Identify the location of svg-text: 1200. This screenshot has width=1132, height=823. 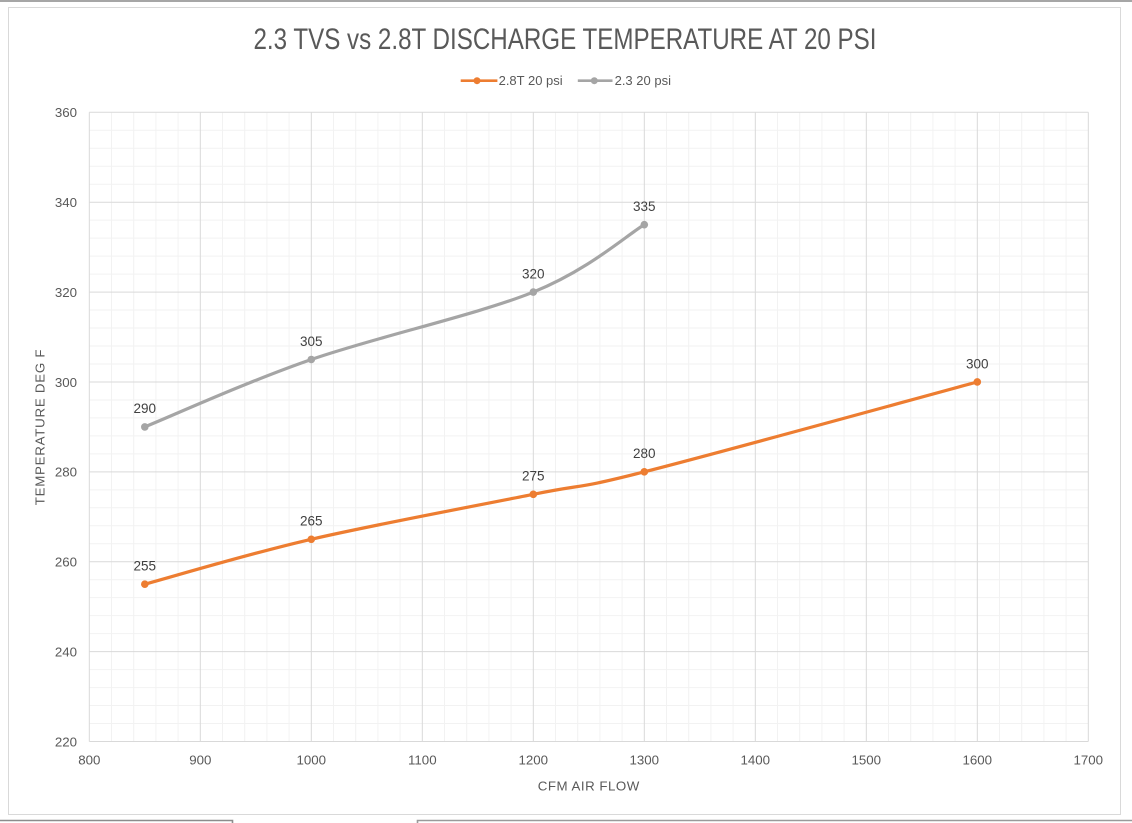
(534, 760).